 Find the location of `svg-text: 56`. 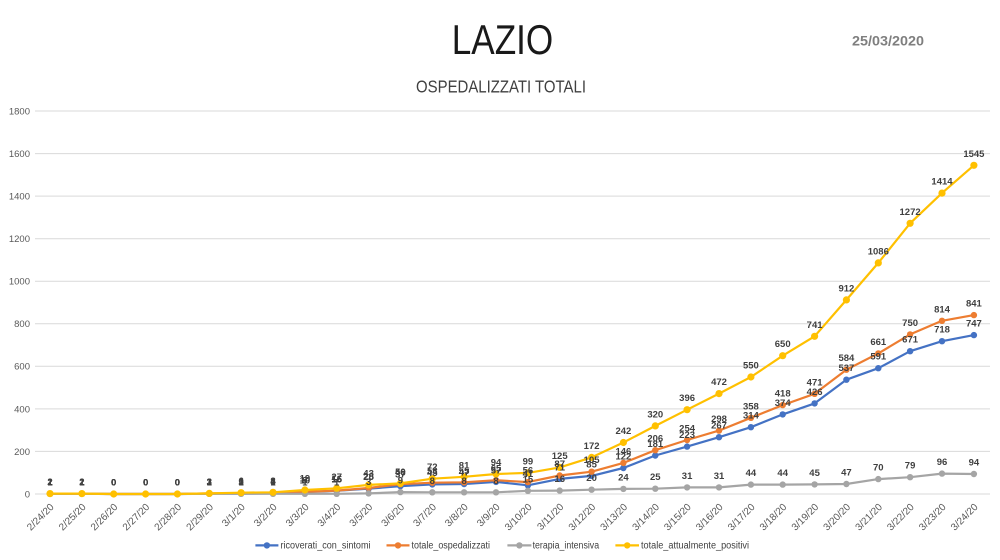

svg-text: 56 is located at coordinates (528, 471).